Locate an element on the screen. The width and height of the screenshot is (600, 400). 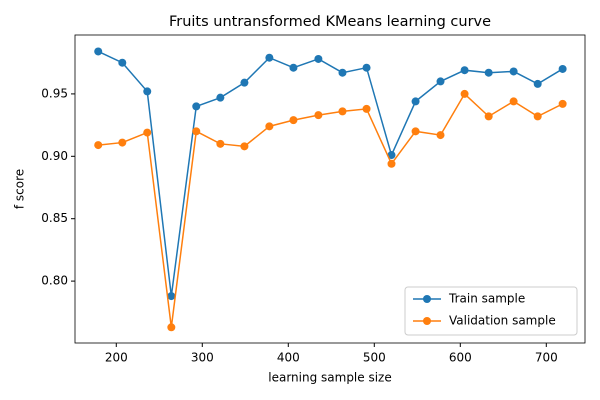
y-tick-label: 0.80 is located at coordinates (54, 281).